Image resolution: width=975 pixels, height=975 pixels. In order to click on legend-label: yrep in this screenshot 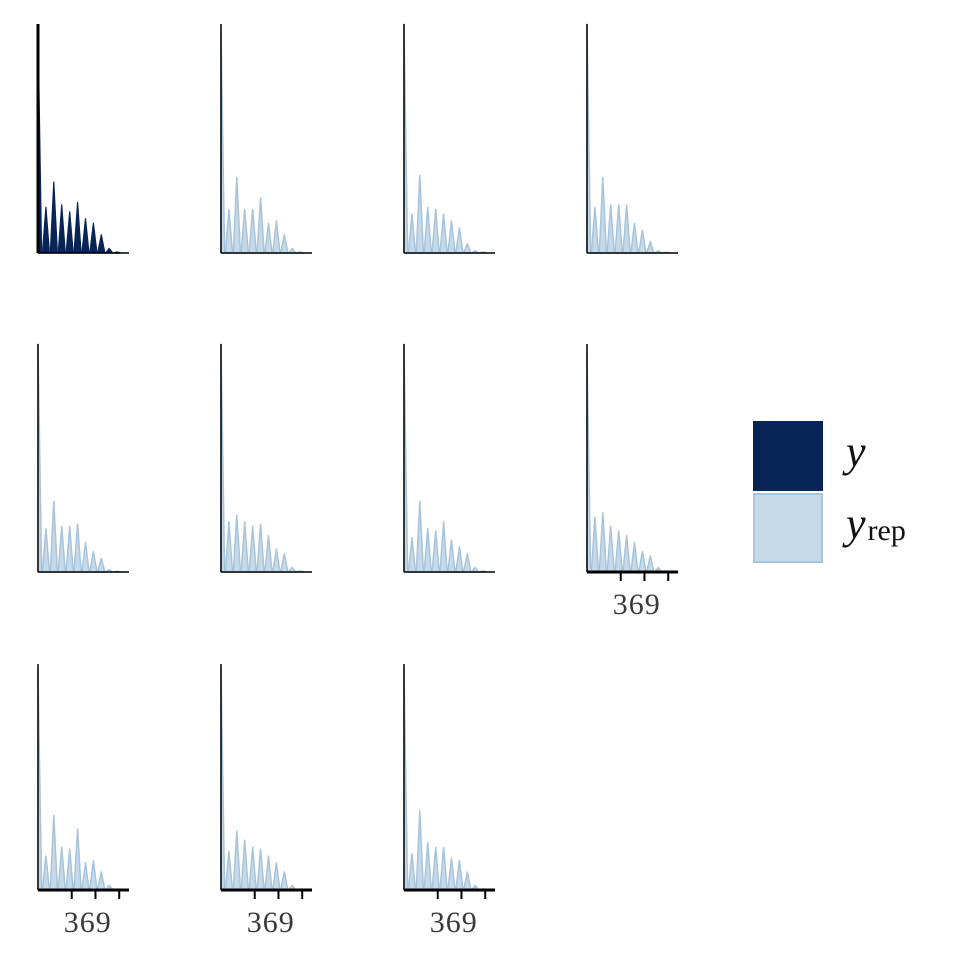, I will do `click(874, 523)`.